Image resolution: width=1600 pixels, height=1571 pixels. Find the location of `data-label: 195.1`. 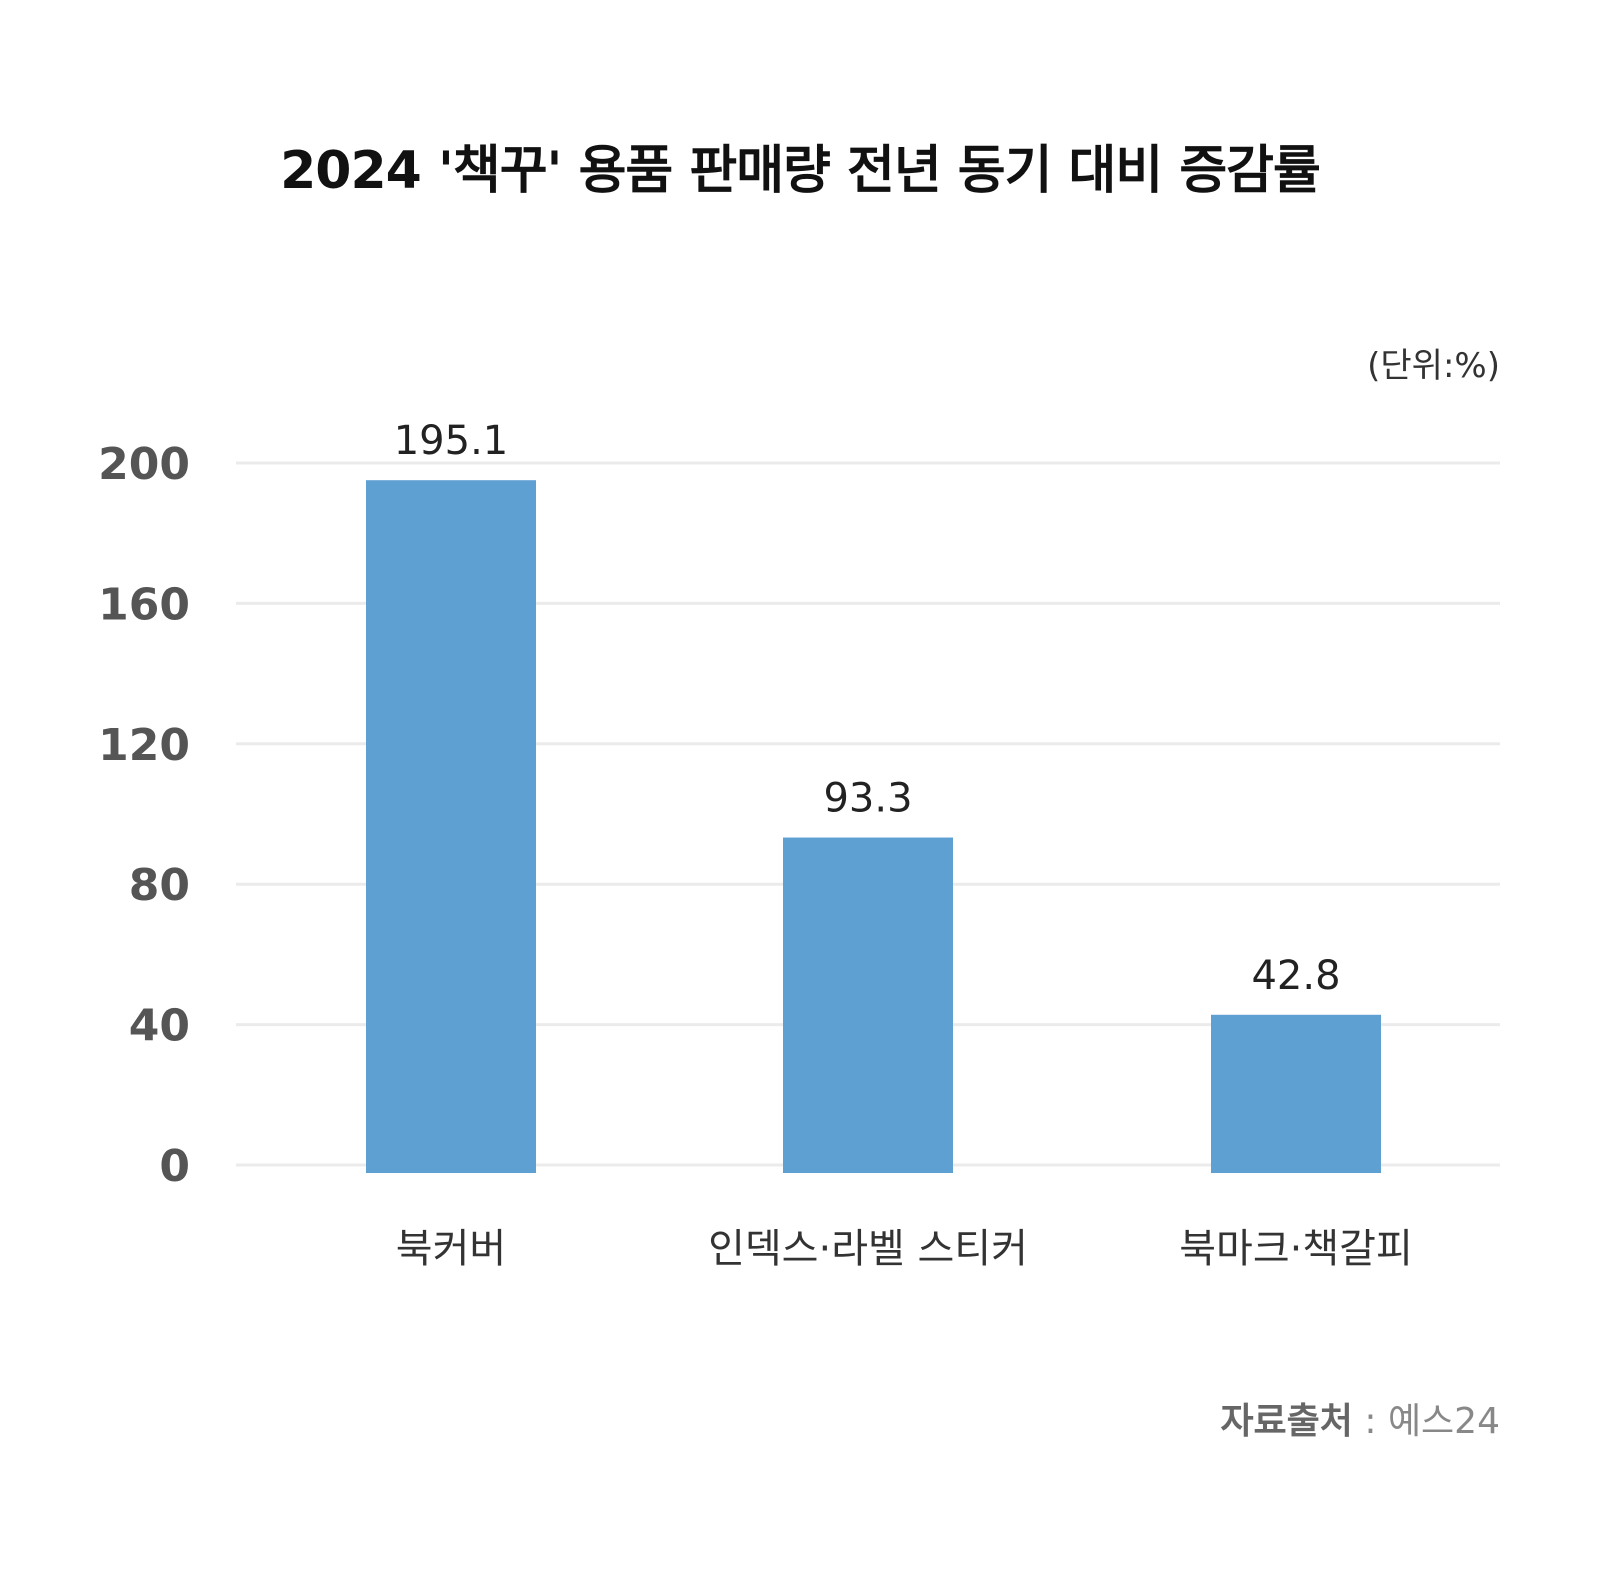

data-label: 195.1 is located at coordinates (451, 441).